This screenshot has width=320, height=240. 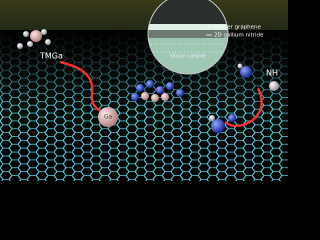 I want to click on label-tmga: TMGa, so click(x=51, y=56).